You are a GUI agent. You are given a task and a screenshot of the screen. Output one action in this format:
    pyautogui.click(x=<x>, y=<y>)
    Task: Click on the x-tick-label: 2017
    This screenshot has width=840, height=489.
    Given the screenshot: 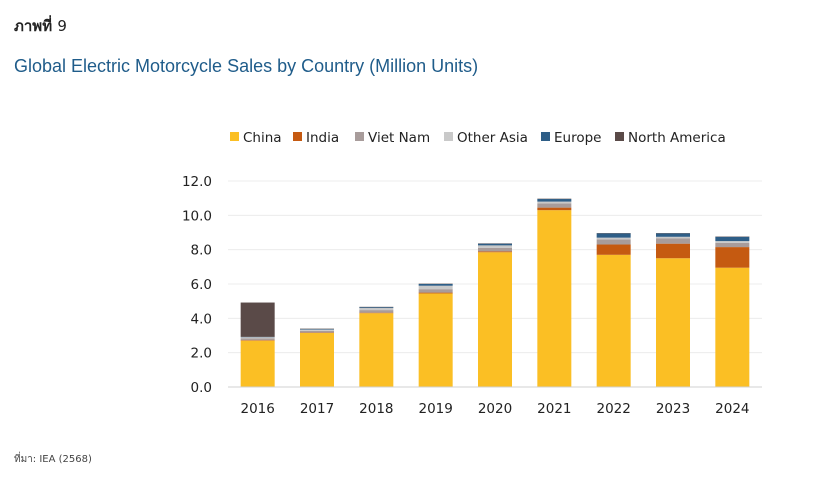 What is the action you would take?
    pyautogui.click(x=317, y=409)
    